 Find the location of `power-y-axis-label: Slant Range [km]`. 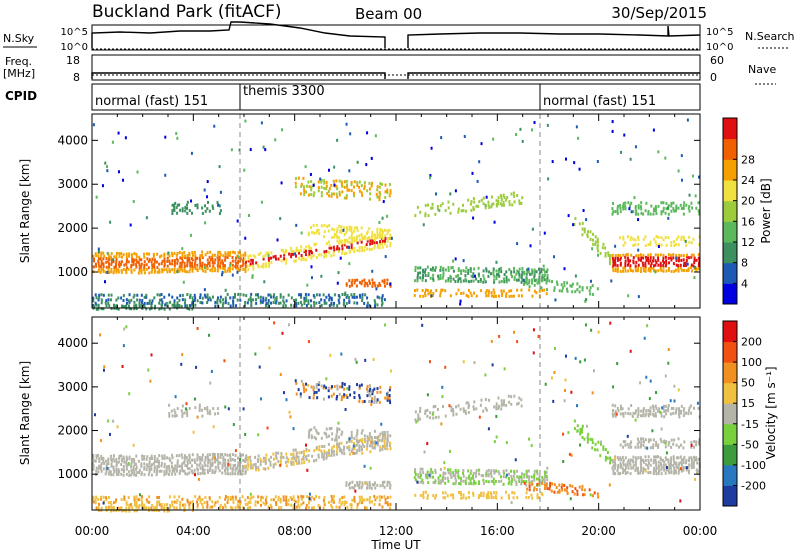

power-y-axis-label: Slant Range [km] is located at coordinates (25, 211).